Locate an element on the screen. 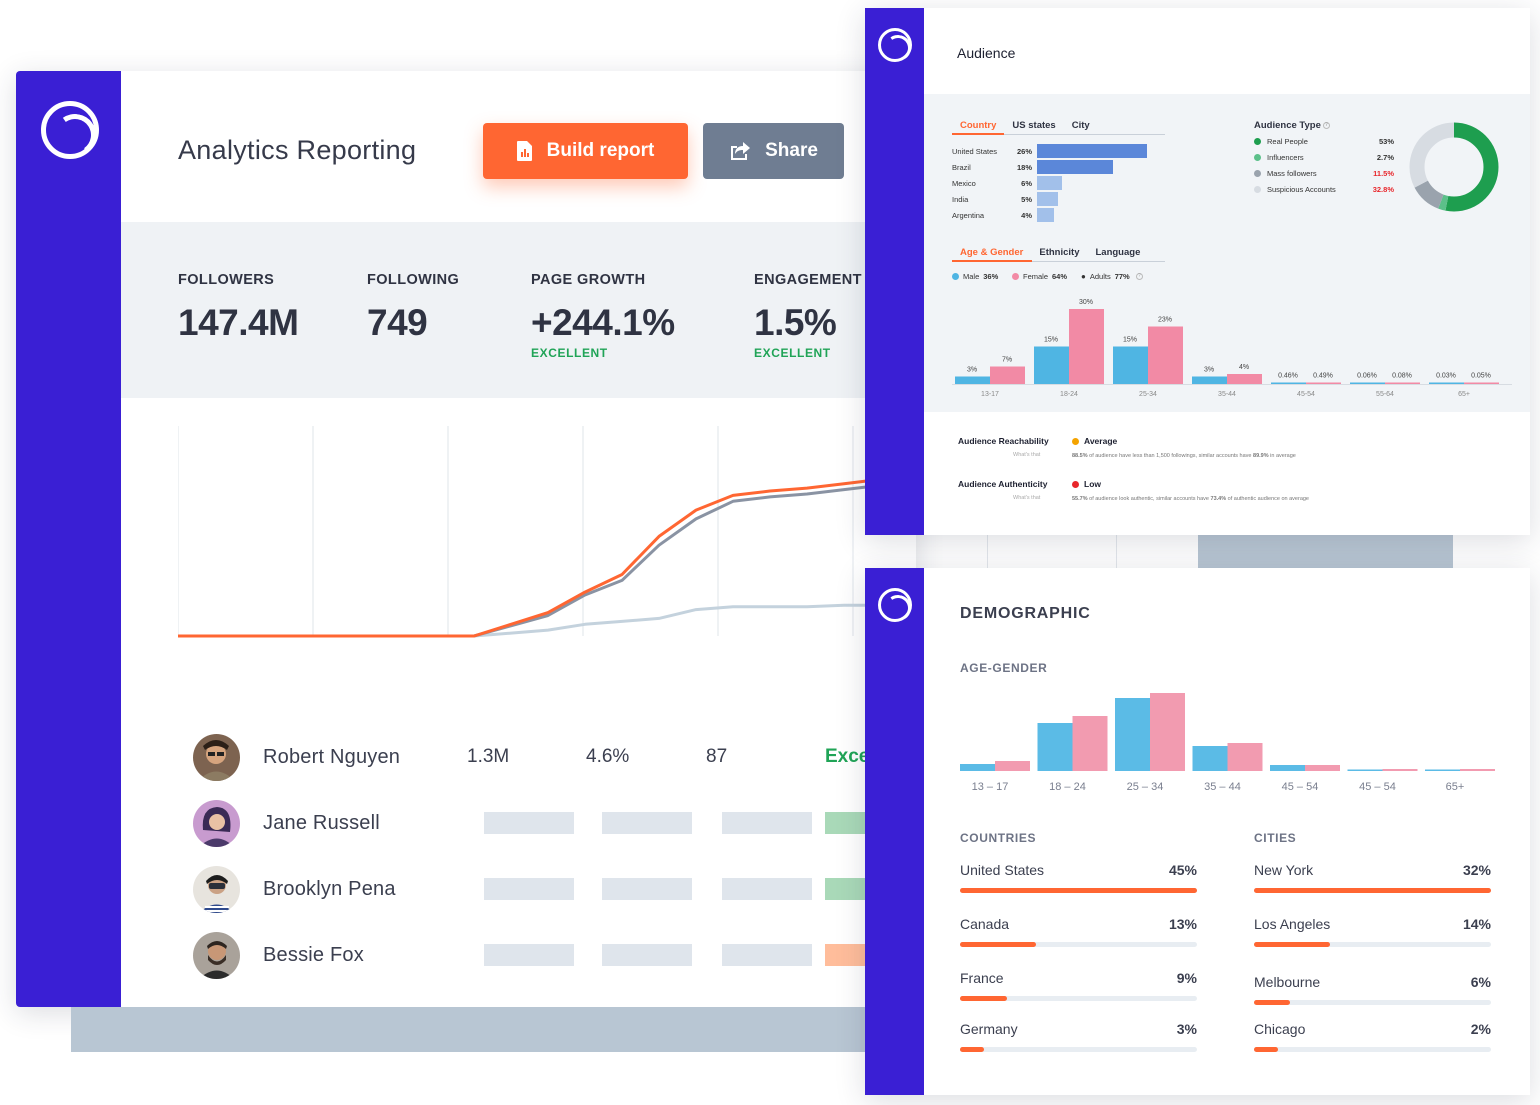 The image size is (1540, 1105). row-name: Los Angeles is located at coordinates (1292, 924).